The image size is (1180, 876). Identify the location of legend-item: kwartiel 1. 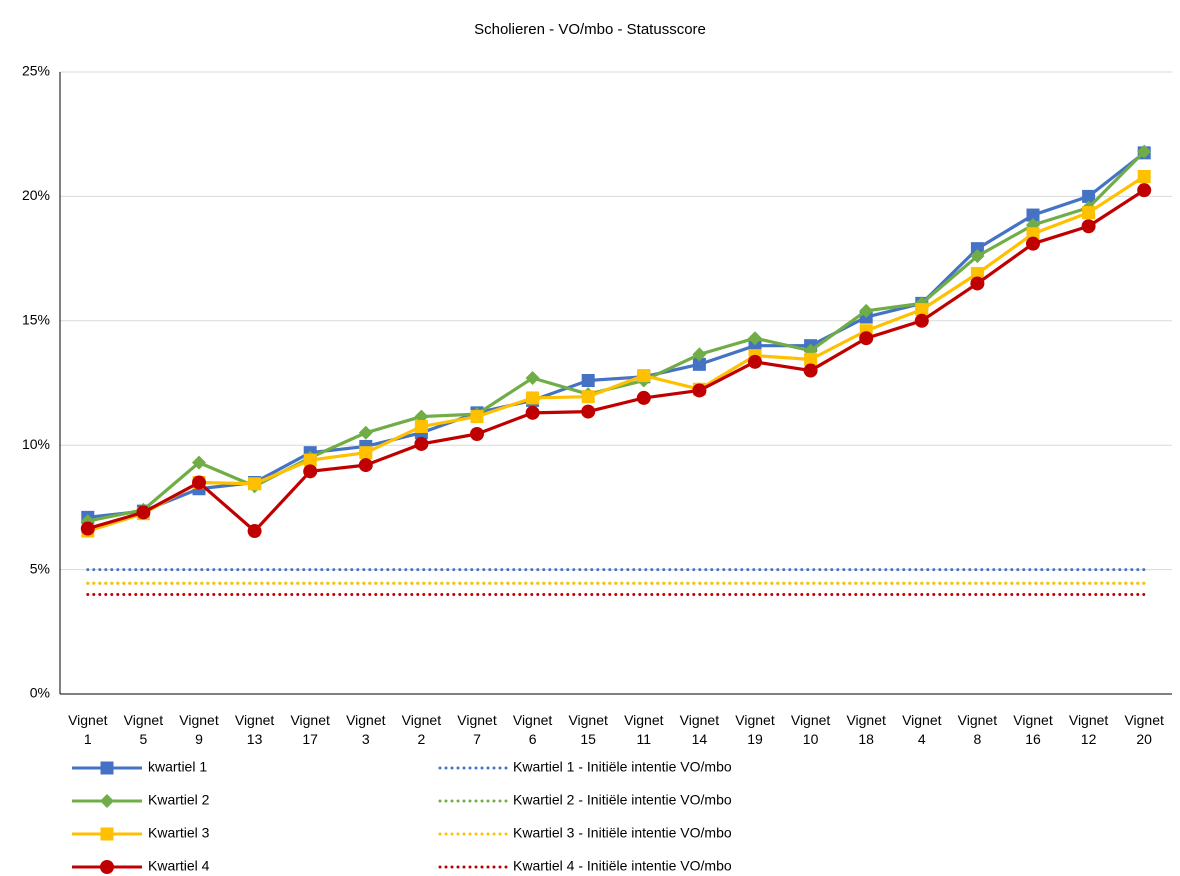
(139, 767).